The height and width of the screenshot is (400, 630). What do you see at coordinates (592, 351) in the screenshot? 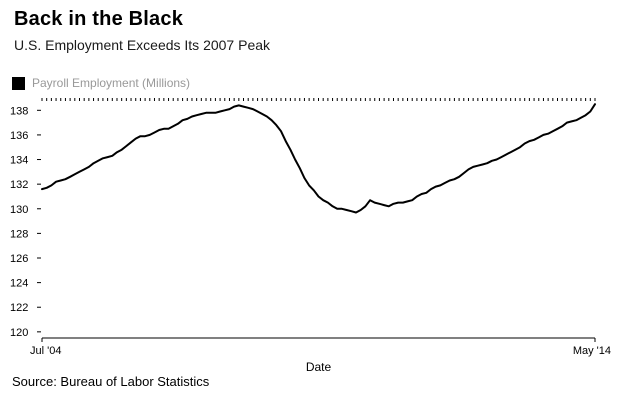
I see `x-end-label: May '14` at bounding box center [592, 351].